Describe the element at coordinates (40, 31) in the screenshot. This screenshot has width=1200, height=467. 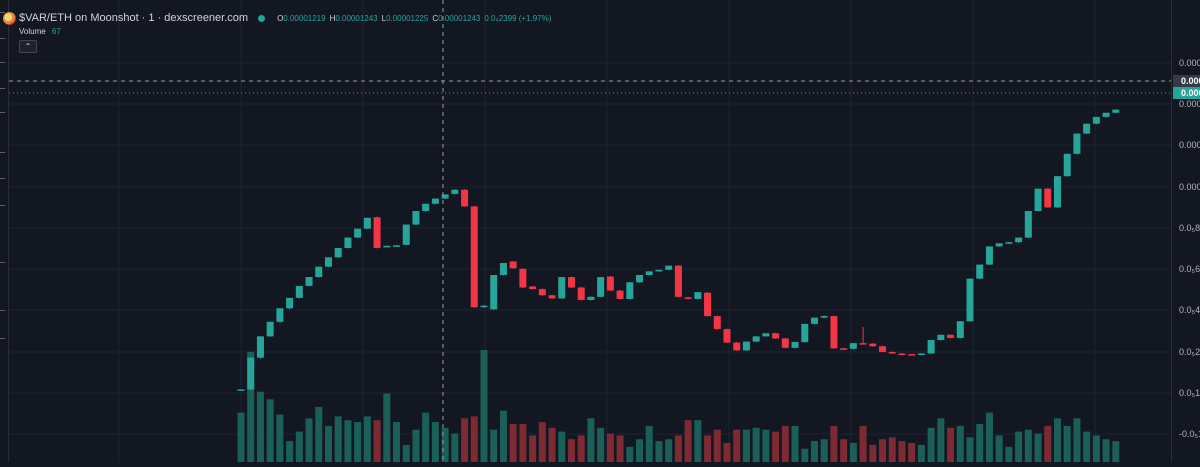
I see `volume-legend: Volume 67` at that location.